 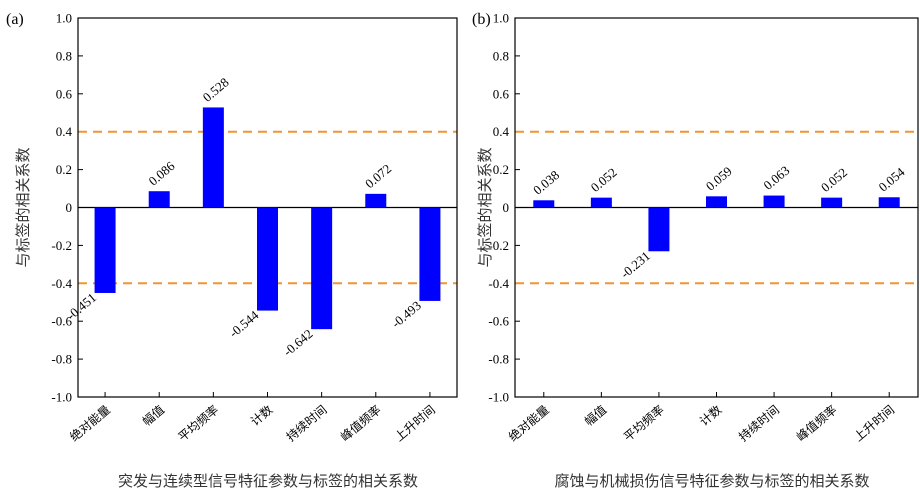 I want to click on value-label: 0.063, so click(x=776, y=178).